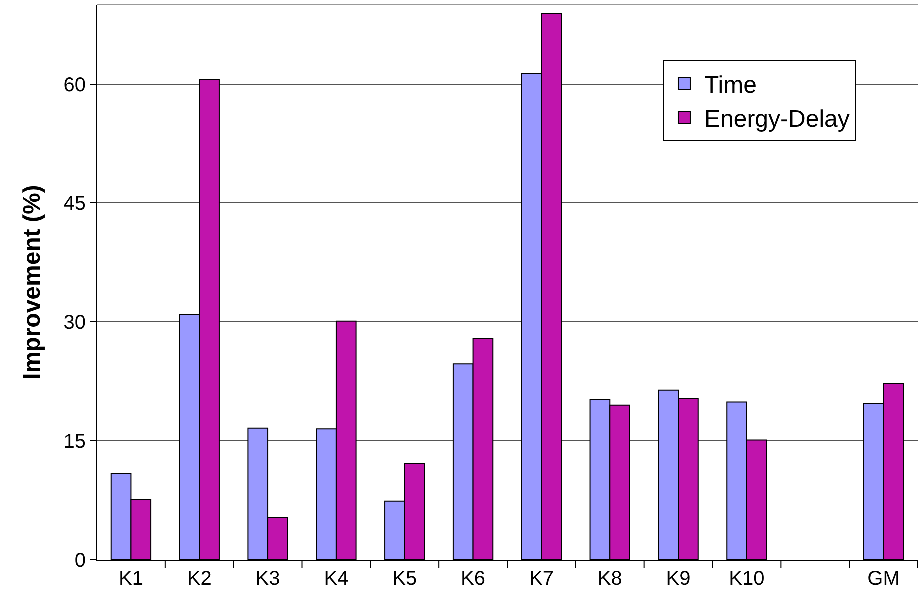  What do you see at coordinates (610, 579) in the screenshot?
I see `x-tick-label: K8` at bounding box center [610, 579].